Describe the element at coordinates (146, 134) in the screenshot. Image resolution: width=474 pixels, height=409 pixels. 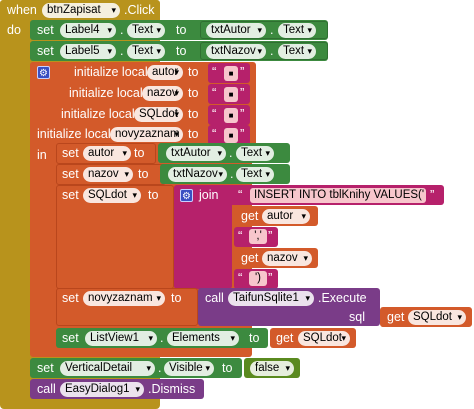
I see `local-var-name-novyzaznam: novyzaznam` at that location.